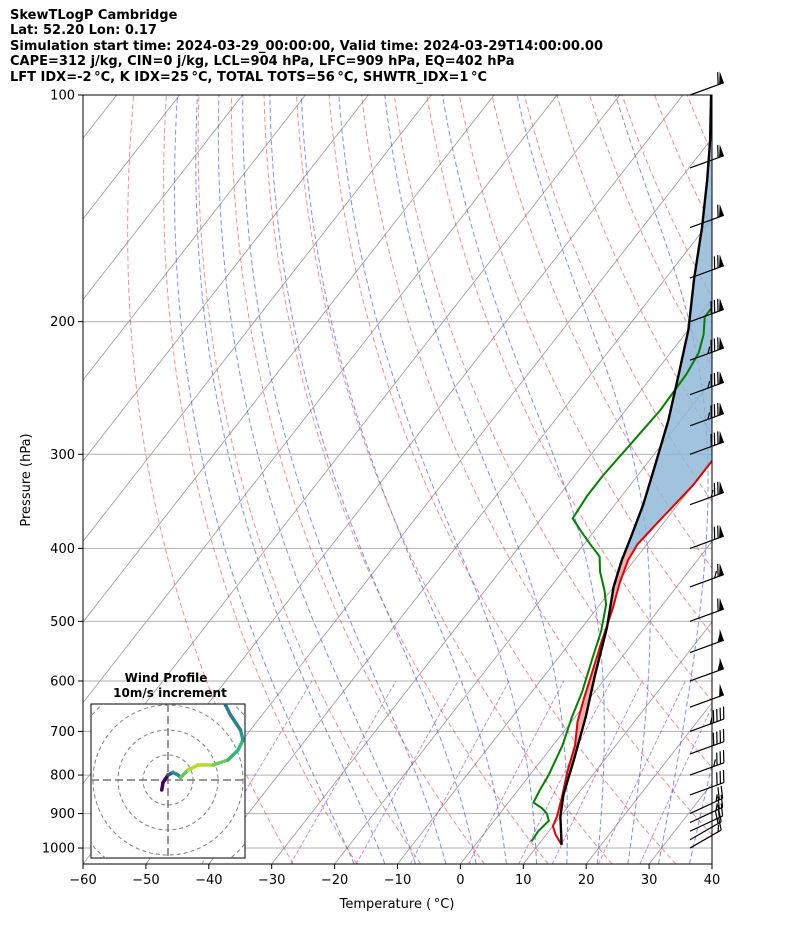  Describe the element at coordinates (26, 479) in the screenshot. I see `y-axis-label: Pressure (hPa)` at that location.